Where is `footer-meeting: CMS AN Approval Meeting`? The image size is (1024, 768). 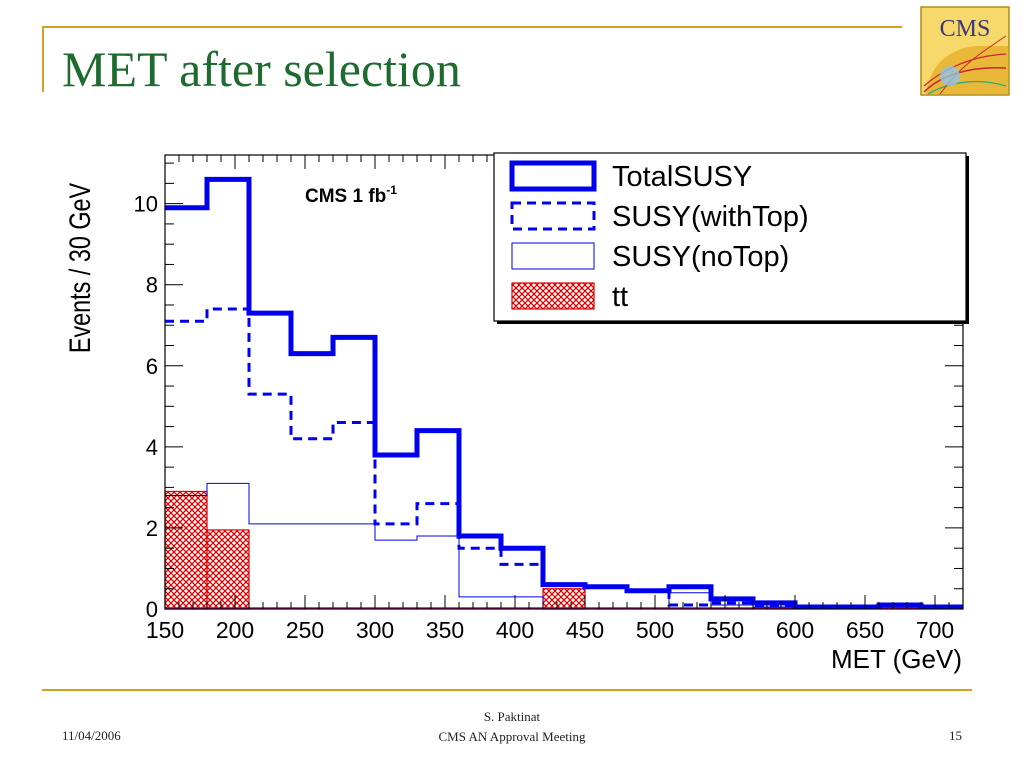
footer-meeting: CMS AN Approval Meeting is located at coordinates (512, 736).